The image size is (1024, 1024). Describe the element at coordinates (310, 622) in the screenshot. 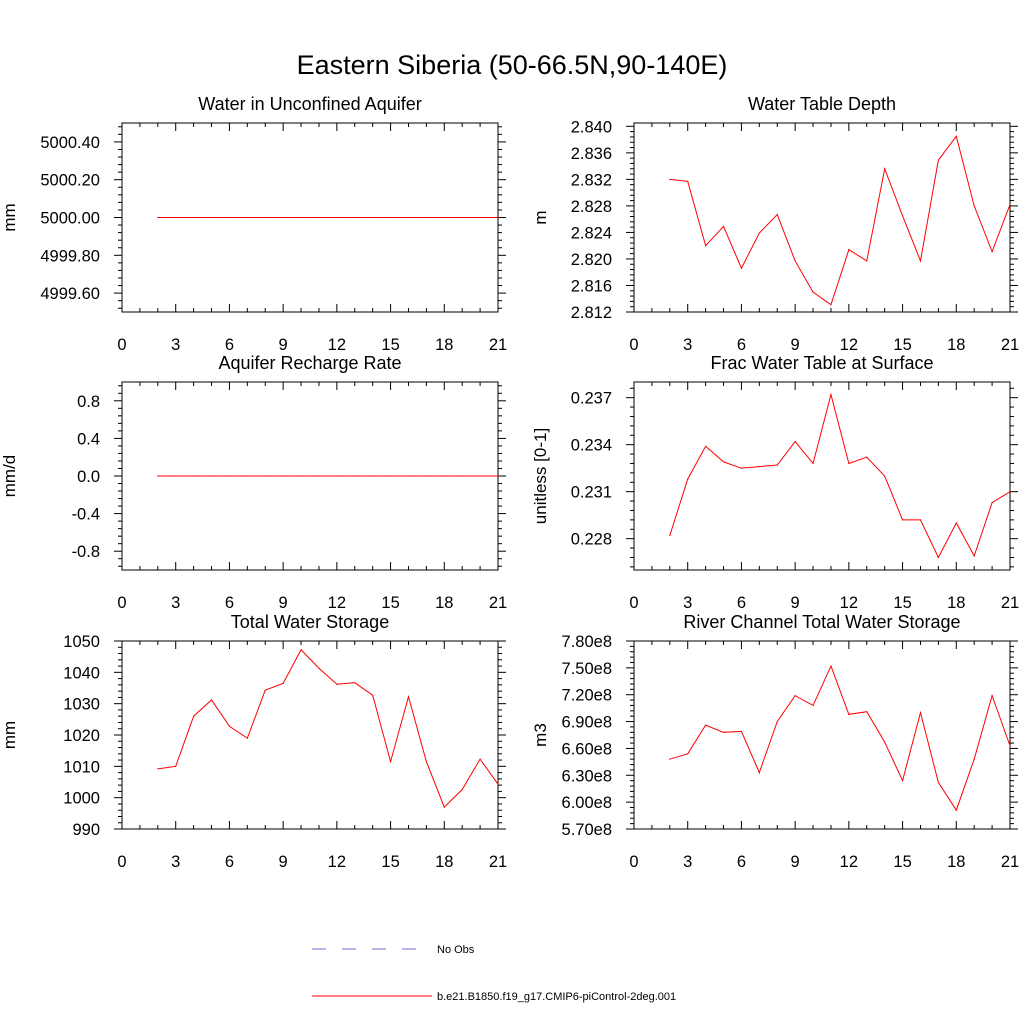

I see `panel-title: Total Water Storage` at that location.